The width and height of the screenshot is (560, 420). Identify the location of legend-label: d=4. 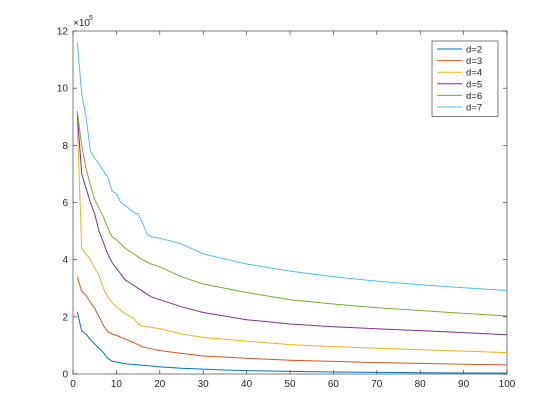
(474, 73).